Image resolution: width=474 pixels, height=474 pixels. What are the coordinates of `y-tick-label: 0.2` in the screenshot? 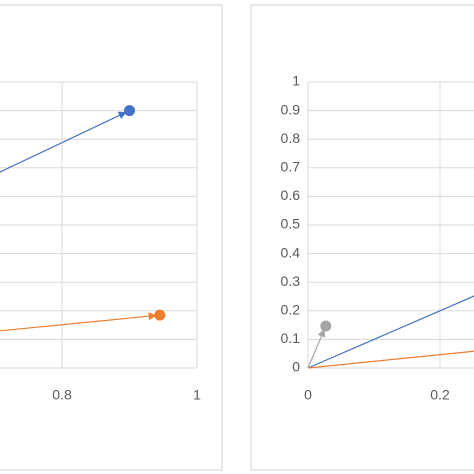 It's located at (291, 310).